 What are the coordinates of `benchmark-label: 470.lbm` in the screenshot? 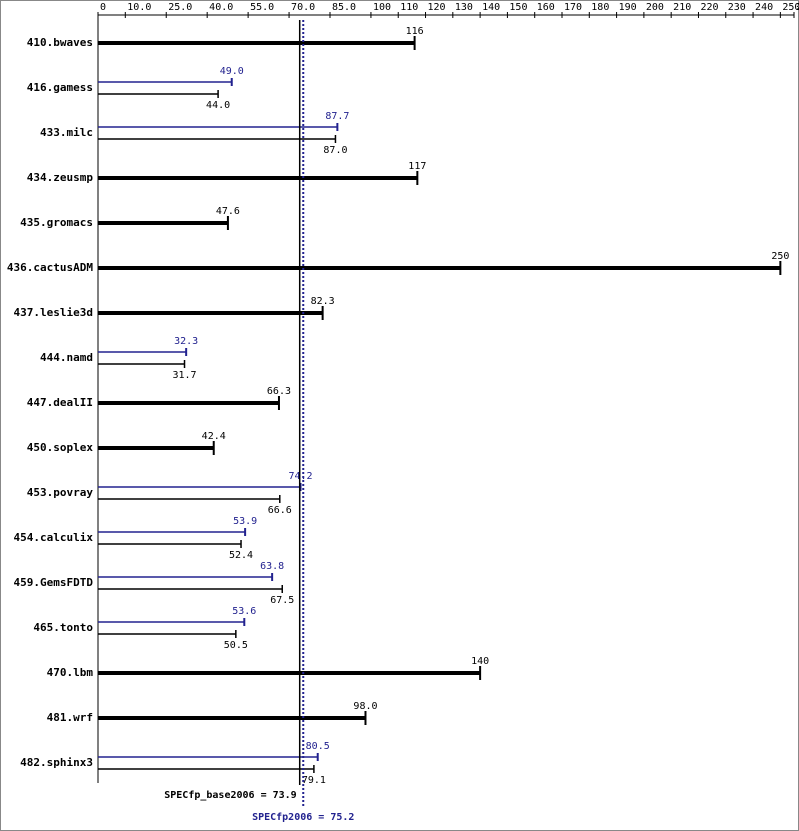 It's located at (70, 672).